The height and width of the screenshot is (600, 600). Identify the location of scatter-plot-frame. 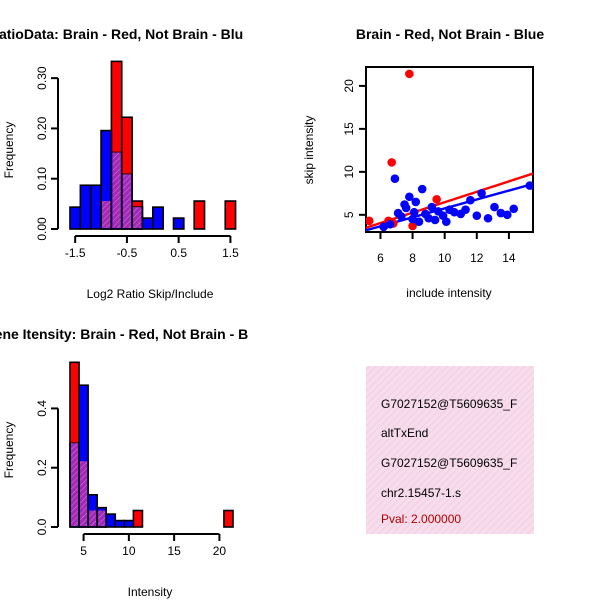
(449, 149).